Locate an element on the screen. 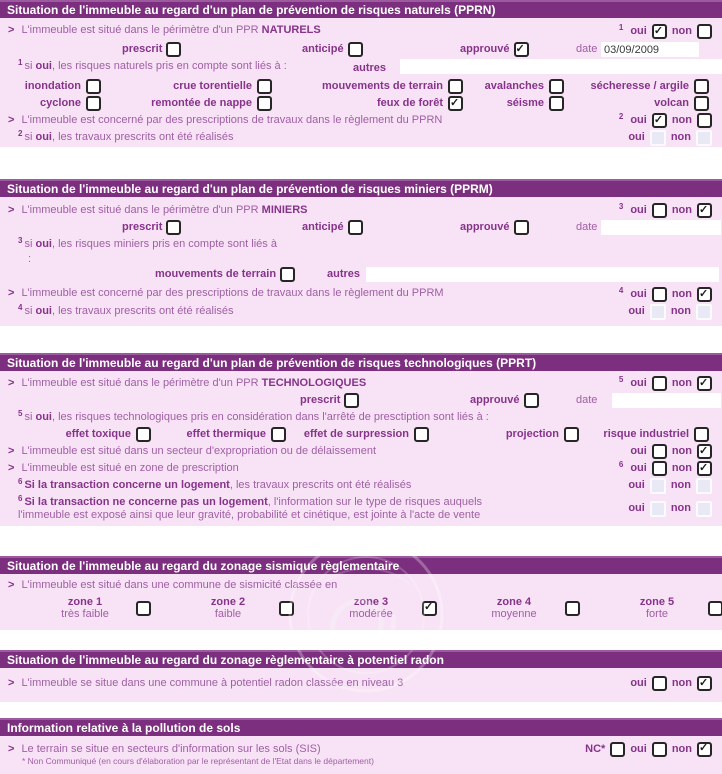 This screenshot has height=774, width=722. seisme-checkbox is located at coordinates (556, 103).